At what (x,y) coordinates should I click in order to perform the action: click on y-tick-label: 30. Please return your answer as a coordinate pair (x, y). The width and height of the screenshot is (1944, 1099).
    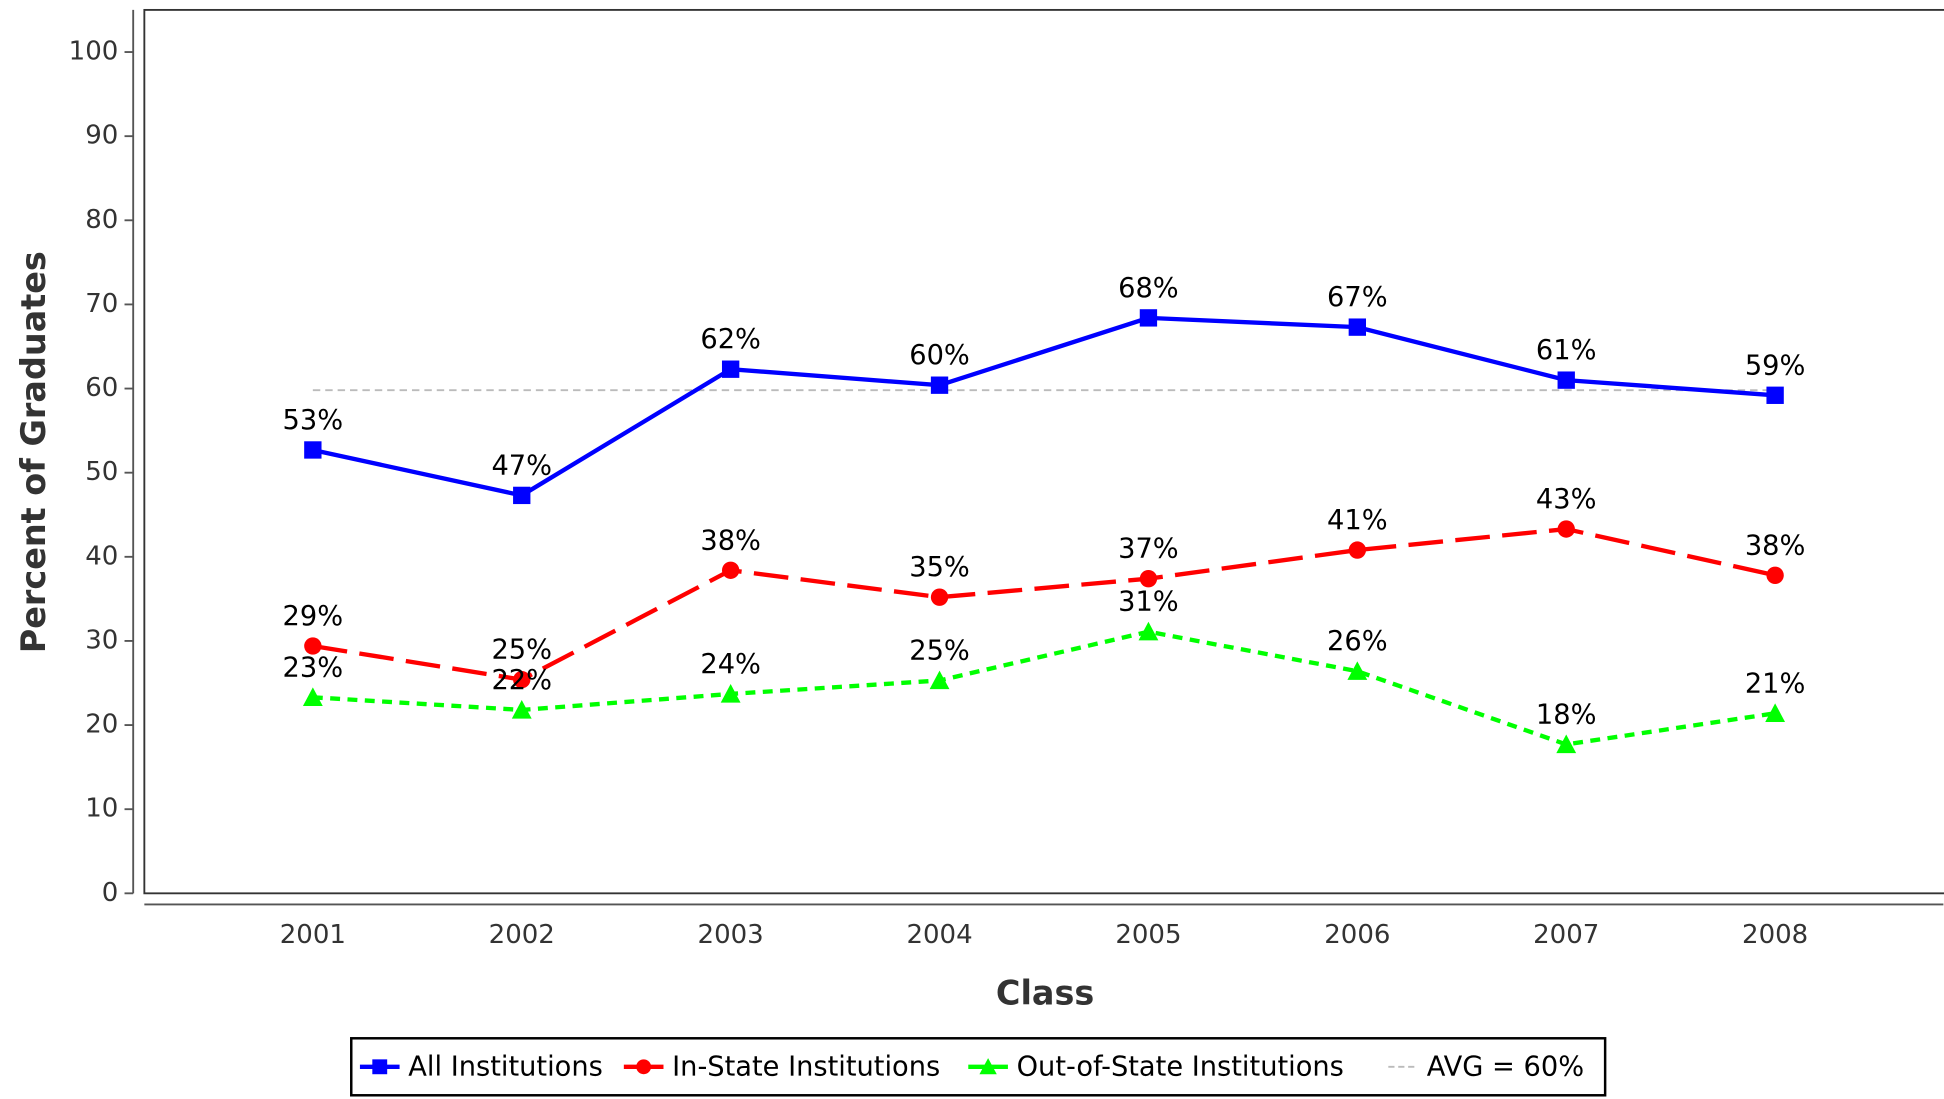
    Looking at the image, I should click on (101, 640).